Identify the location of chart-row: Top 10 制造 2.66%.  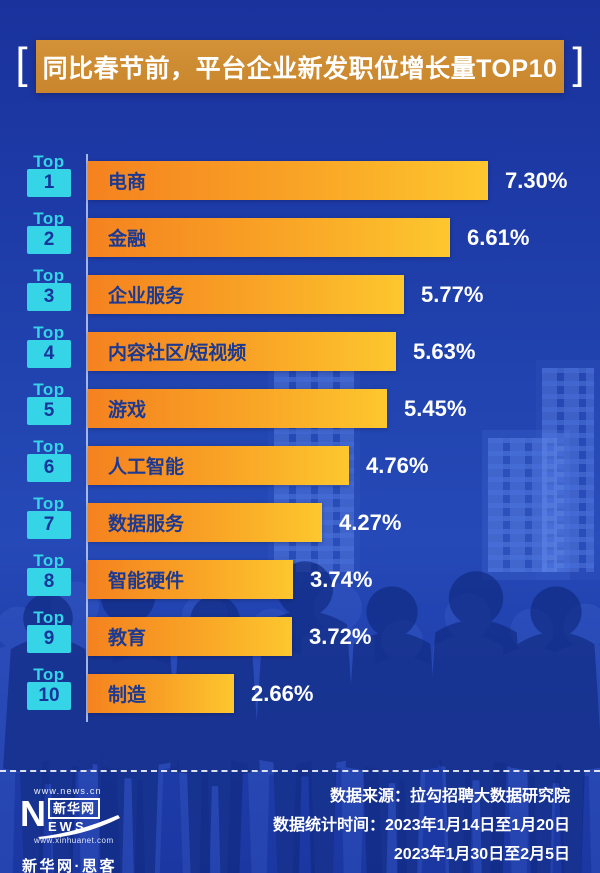
(300, 693).